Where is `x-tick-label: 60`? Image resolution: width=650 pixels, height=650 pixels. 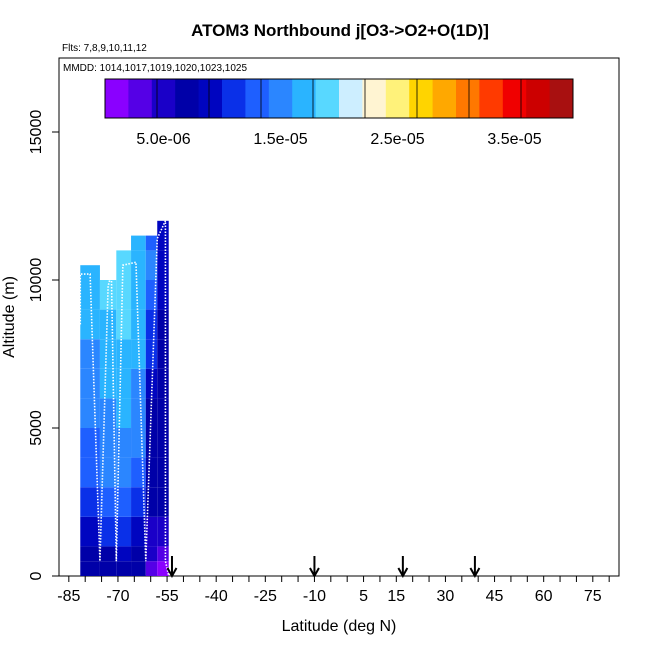 x-tick-label: 60 is located at coordinates (544, 596).